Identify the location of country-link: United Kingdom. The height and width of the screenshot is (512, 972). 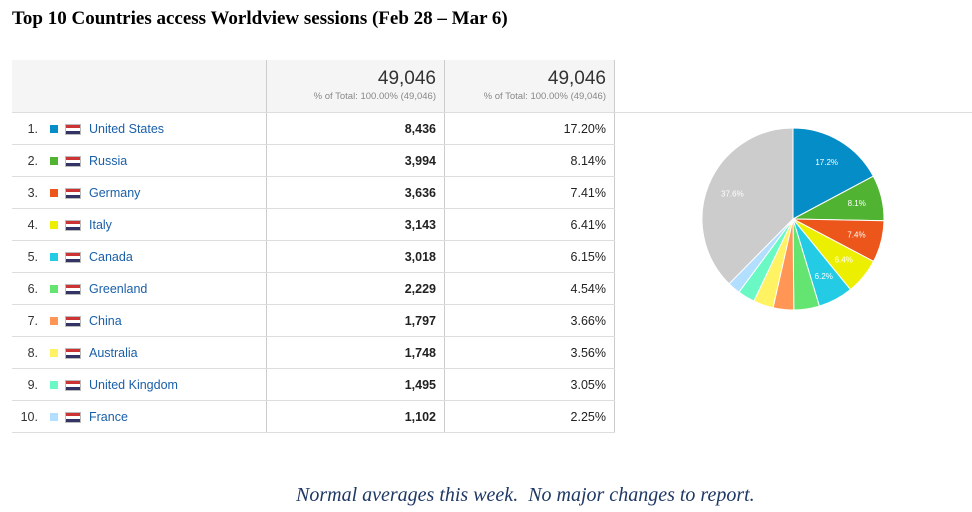
(133, 384).